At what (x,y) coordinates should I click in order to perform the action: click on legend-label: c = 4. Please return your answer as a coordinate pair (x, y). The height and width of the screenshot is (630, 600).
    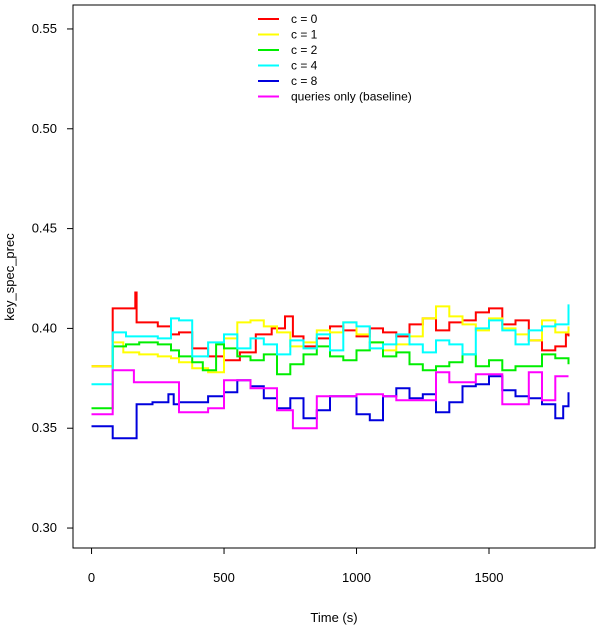
    Looking at the image, I should click on (304, 66).